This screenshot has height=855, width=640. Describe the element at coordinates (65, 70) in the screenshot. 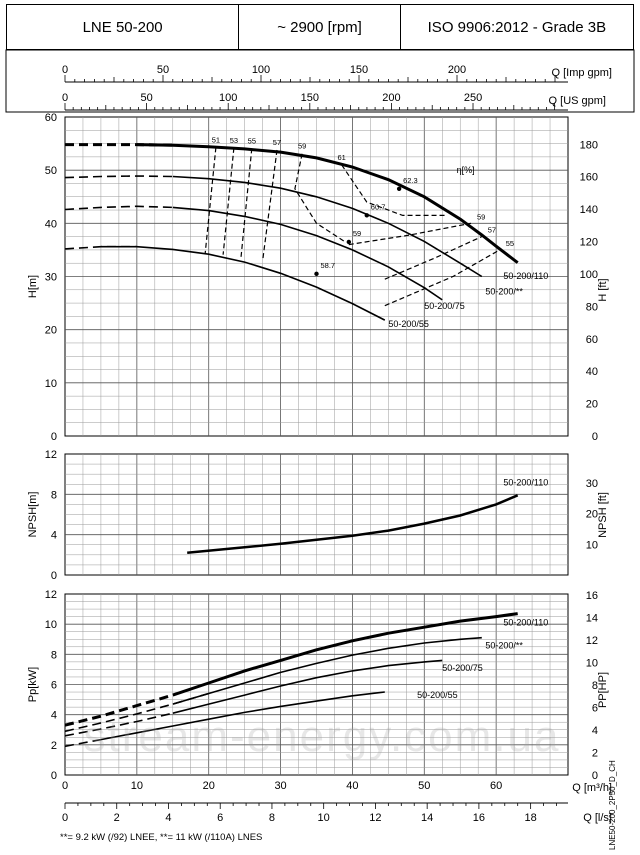

I see `imp-tick-label: 0` at that location.